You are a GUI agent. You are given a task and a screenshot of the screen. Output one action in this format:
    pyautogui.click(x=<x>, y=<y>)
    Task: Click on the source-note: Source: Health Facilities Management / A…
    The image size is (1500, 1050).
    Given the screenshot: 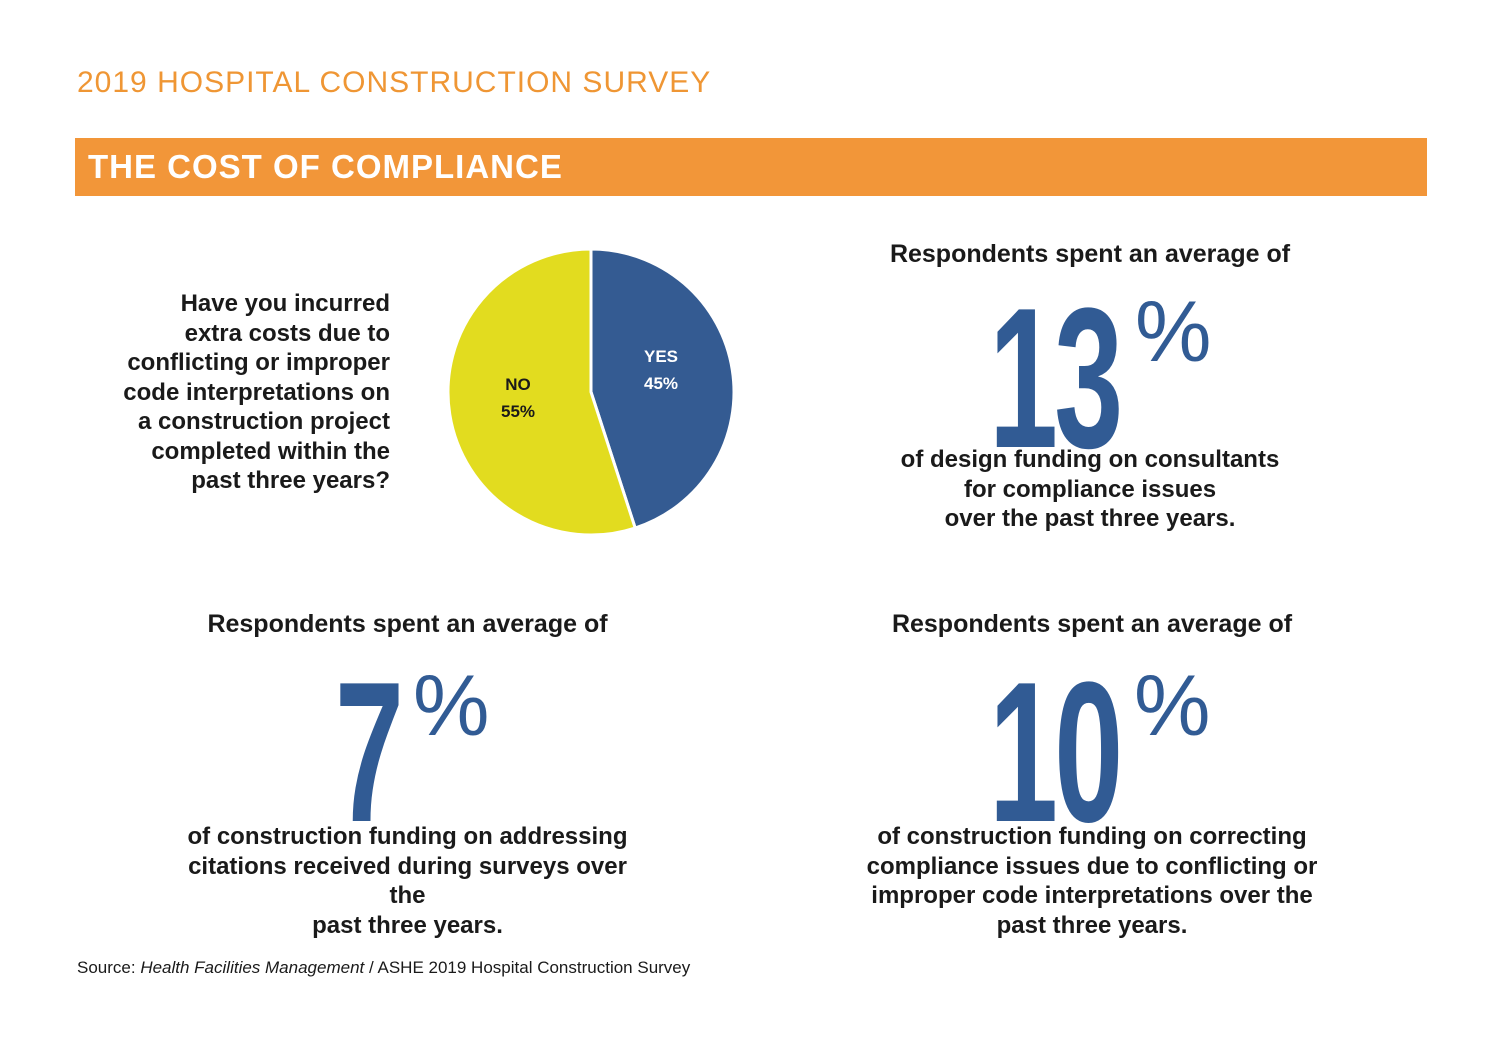 What is the action you would take?
    pyautogui.click(x=383, y=968)
    